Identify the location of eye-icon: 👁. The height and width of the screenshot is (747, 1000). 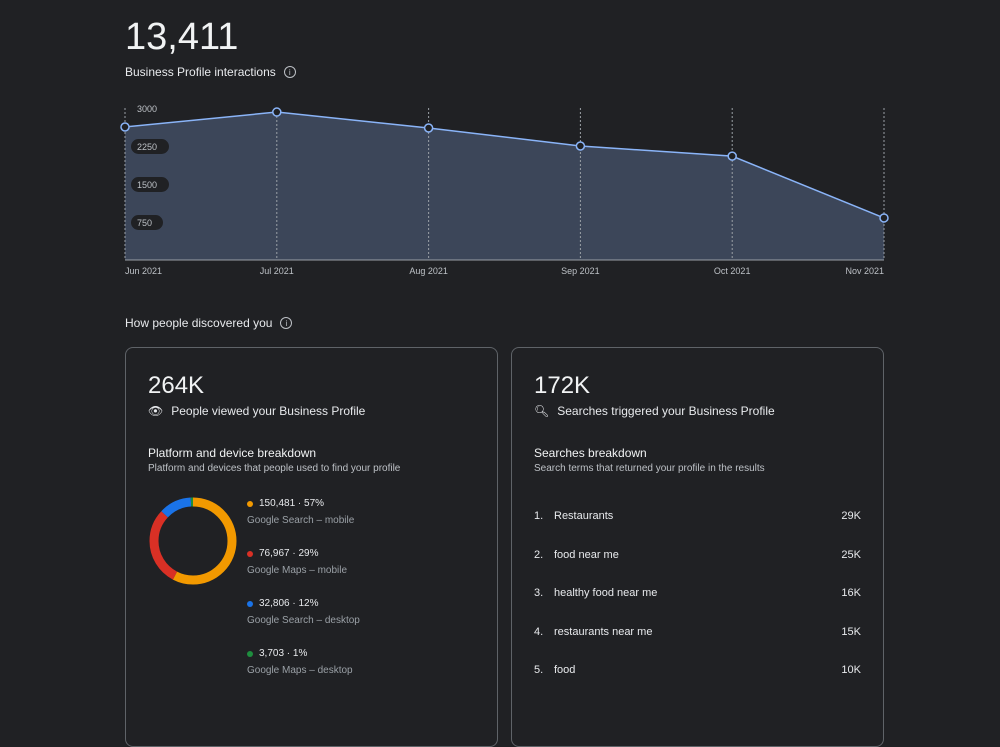
(156, 411).